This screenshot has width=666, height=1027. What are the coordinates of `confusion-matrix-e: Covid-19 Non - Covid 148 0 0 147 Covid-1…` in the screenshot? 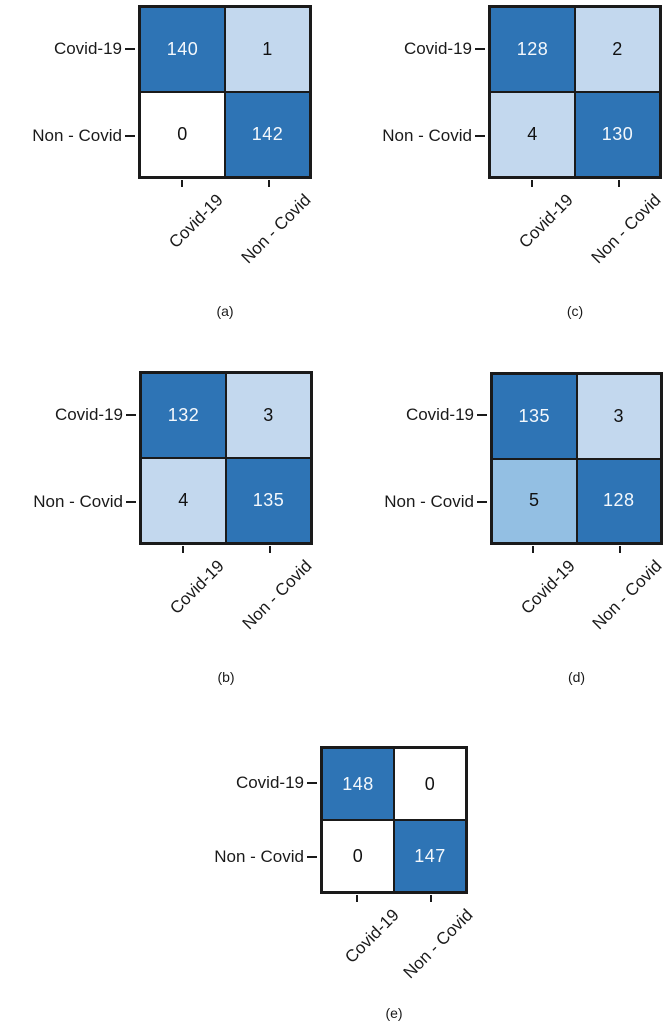 It's located at (345, 883).